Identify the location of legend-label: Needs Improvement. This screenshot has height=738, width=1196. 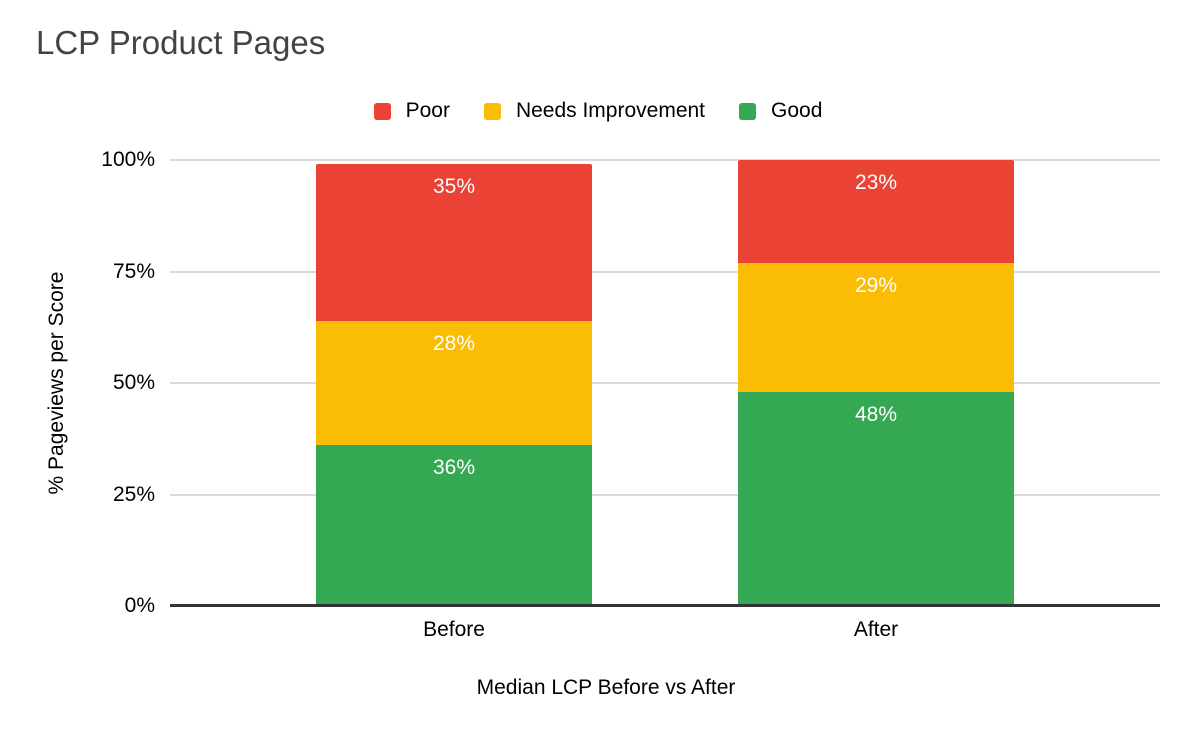
(610, 110).